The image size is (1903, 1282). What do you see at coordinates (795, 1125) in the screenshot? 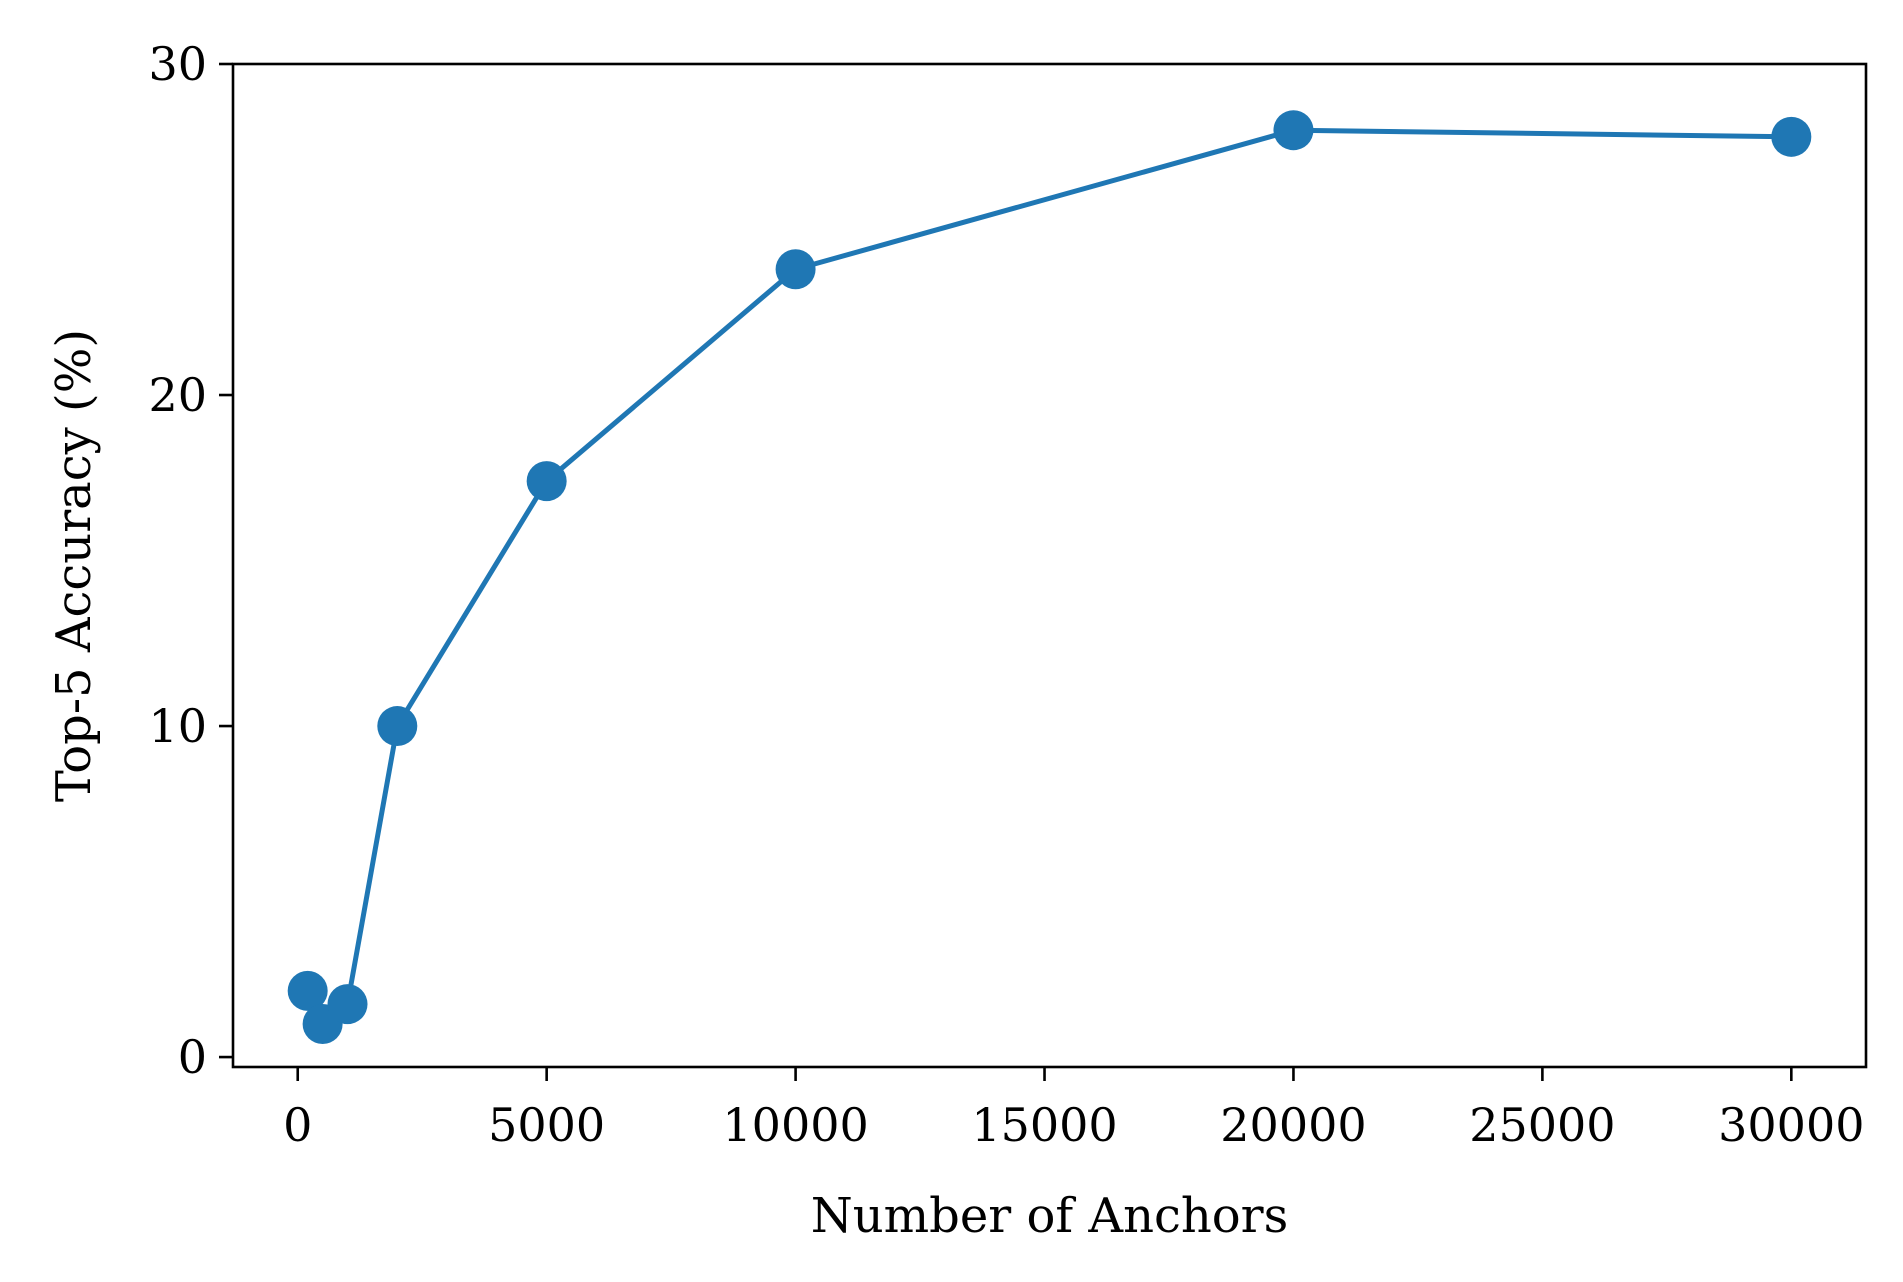
I see `x-tick-label: 10000` at bounding box center [795, 1125].